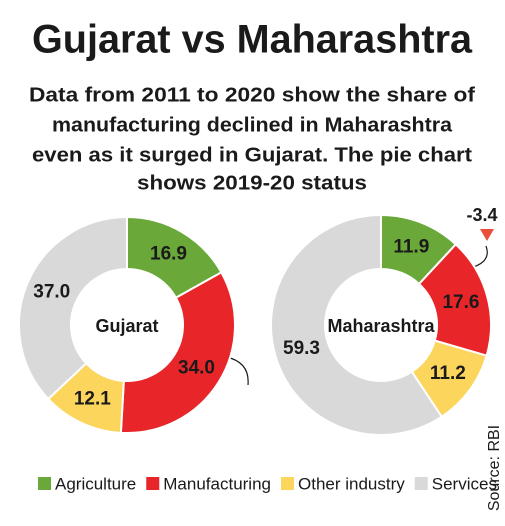  I want to click on source: Source: RBI, so click(494, 468).